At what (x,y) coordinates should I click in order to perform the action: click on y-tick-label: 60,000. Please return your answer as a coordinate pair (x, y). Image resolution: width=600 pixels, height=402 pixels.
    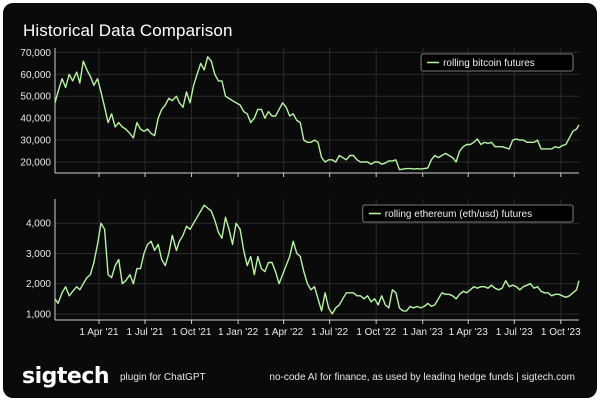
    Looking at the image, I should click on (35, 75).